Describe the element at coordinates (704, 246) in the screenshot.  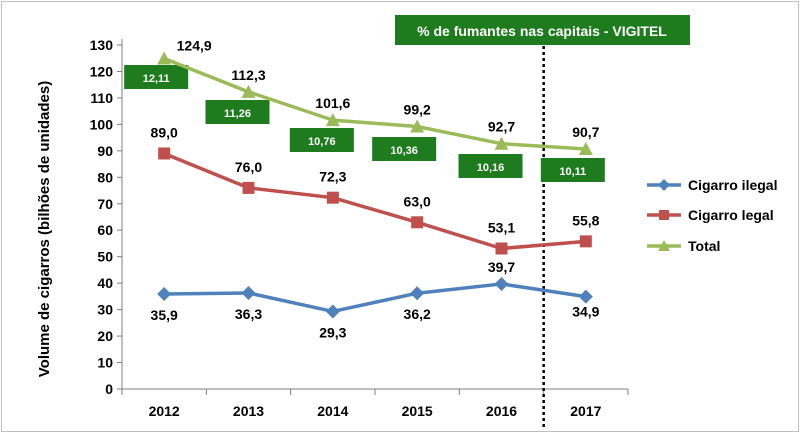
I see `legend-label: Total` at that location.